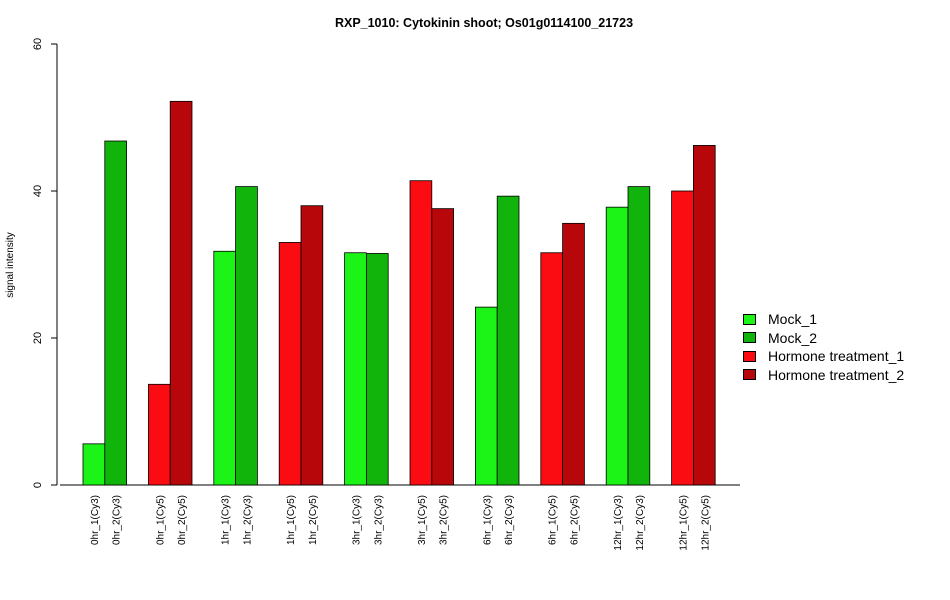 This screenshot has width=950, height=600. What do you see at coordinates (226, 520) in the screenshot?
I see `x-tick-label: 1hr_1(Cy3)` at bounding box center [226, 520].